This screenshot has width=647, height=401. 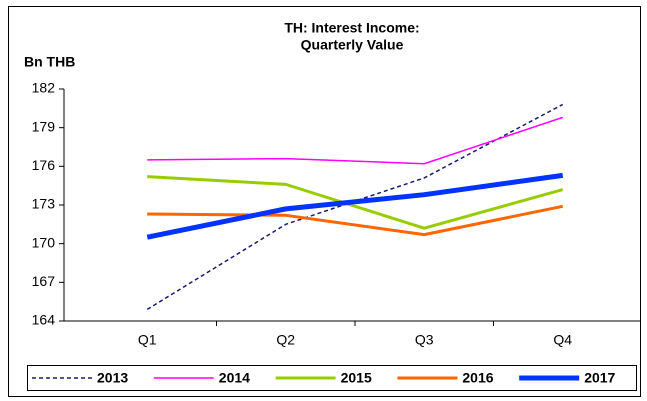 What do you see at coordinates (44, 126) in the screenshot?
I see `y-tick-label: 179` at bounding box center [44, 126].